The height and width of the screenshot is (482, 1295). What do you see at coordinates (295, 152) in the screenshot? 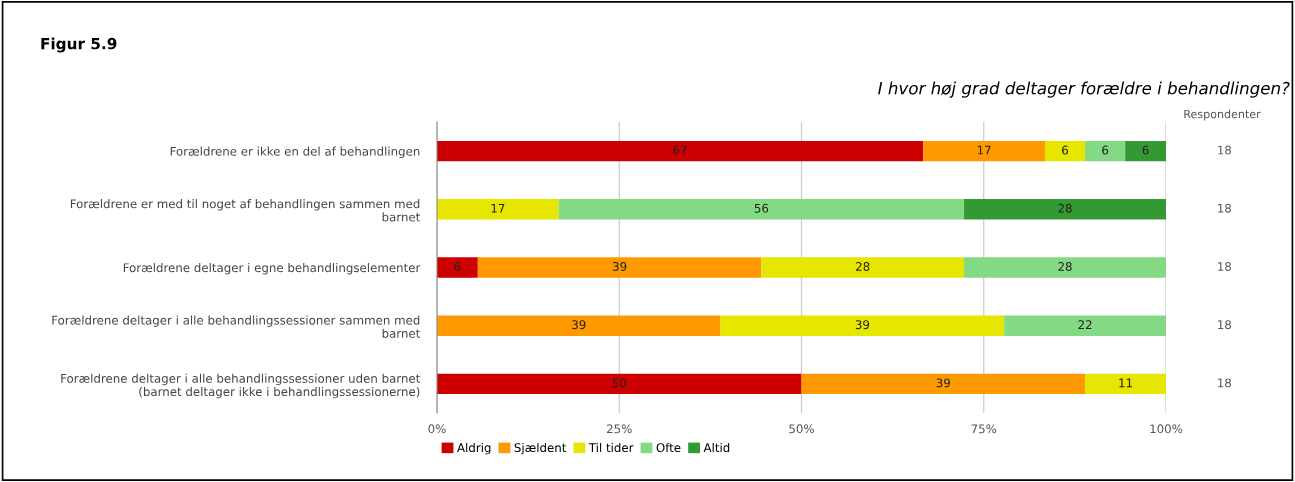
I see `y-tick-label: Forældrene er ikke en del af behandlingen` at bounding box center [295, 152].